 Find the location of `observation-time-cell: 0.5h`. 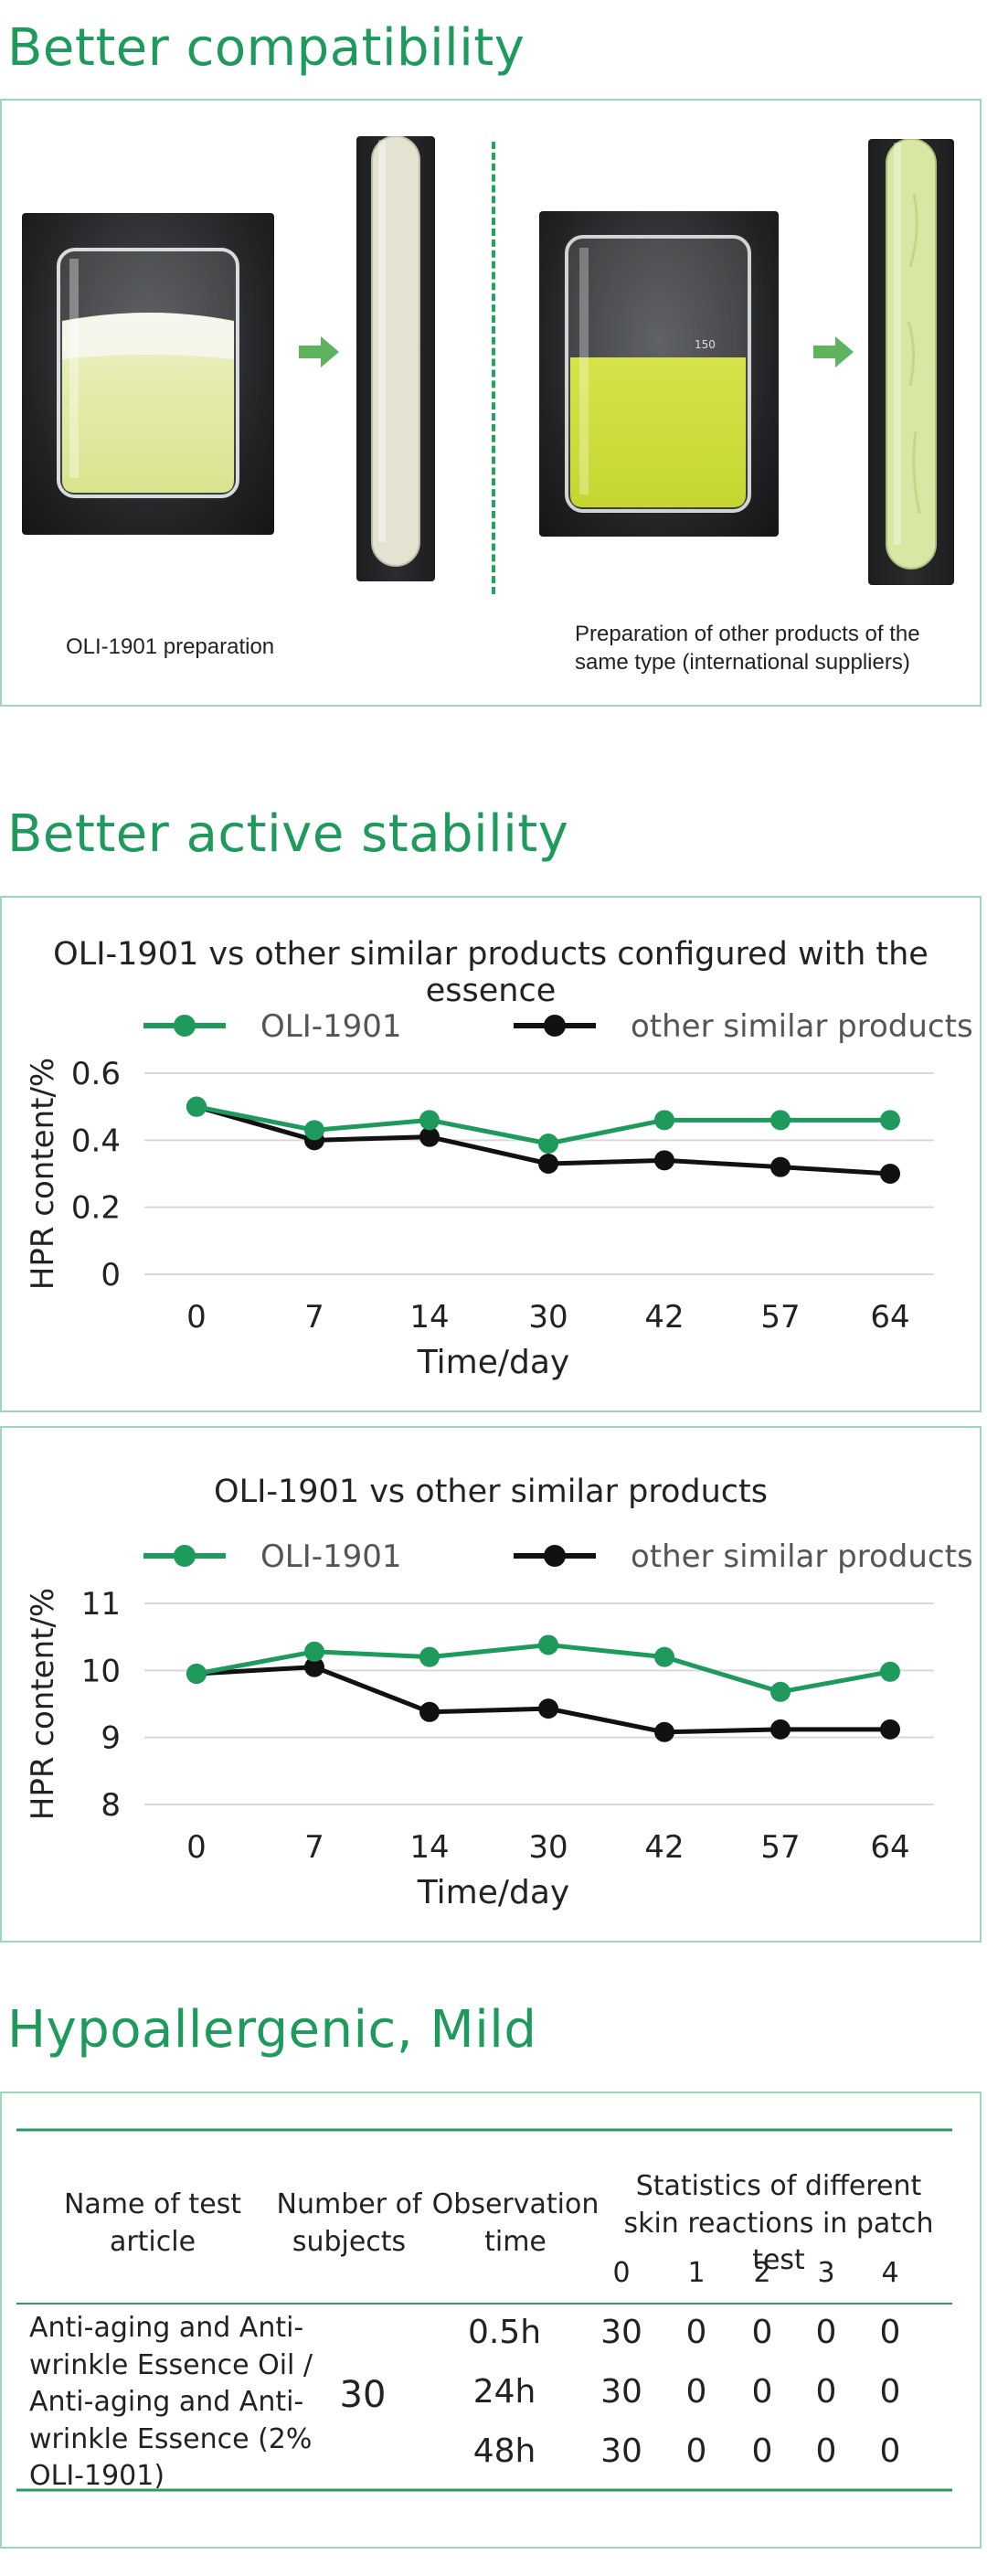

observation-time-cell: 0.5h is located at coordinates (504, 2332).